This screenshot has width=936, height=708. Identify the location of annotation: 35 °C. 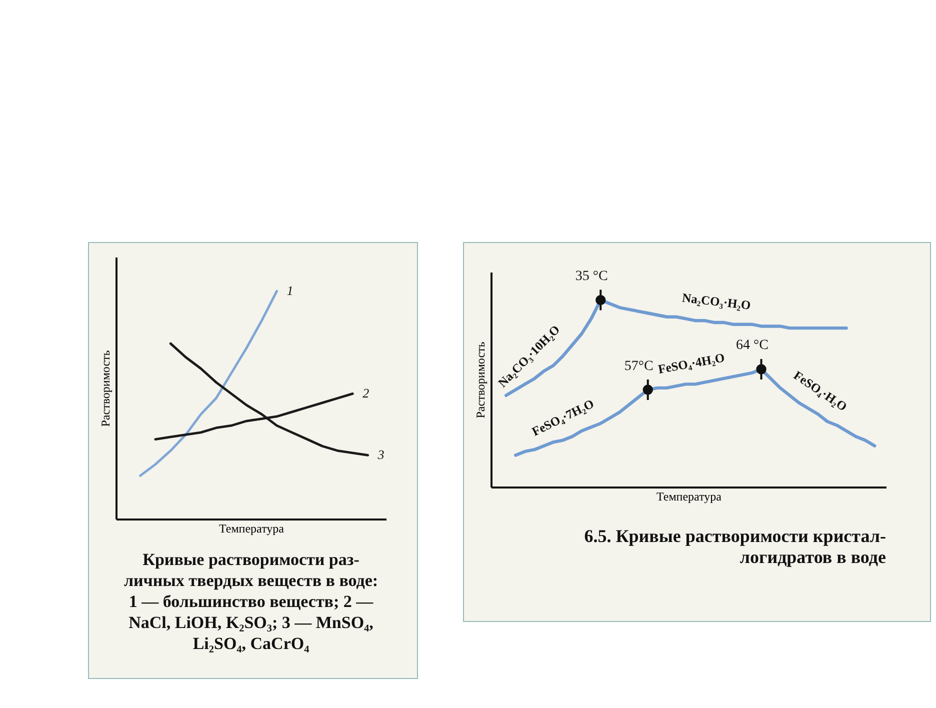
(591, 276).